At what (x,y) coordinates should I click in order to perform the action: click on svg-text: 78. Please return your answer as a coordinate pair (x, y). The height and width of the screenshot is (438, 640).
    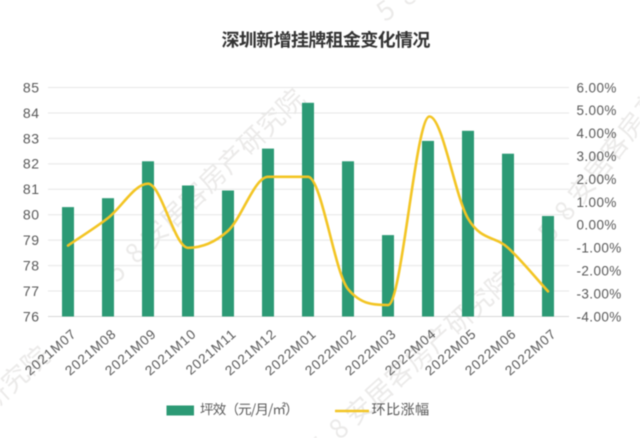
    Looking at the image, I should click on (31, 266).